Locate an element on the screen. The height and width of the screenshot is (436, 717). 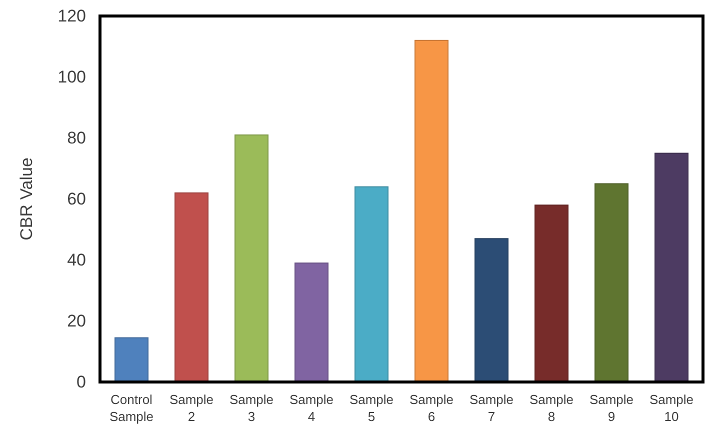
x-tick-label: Sample 5 is located at coordinates (371, 408).